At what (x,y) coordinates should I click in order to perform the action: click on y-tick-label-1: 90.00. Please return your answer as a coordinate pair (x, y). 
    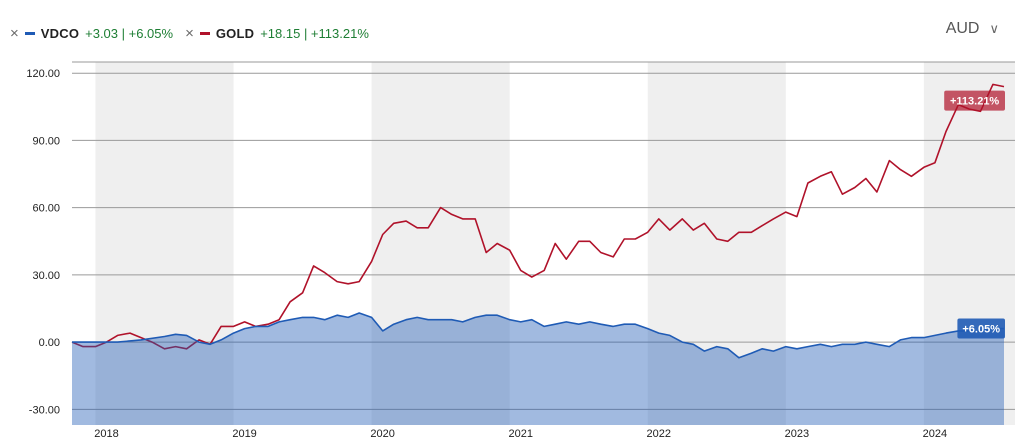
    Looking at the image, I should click on (46, 141).